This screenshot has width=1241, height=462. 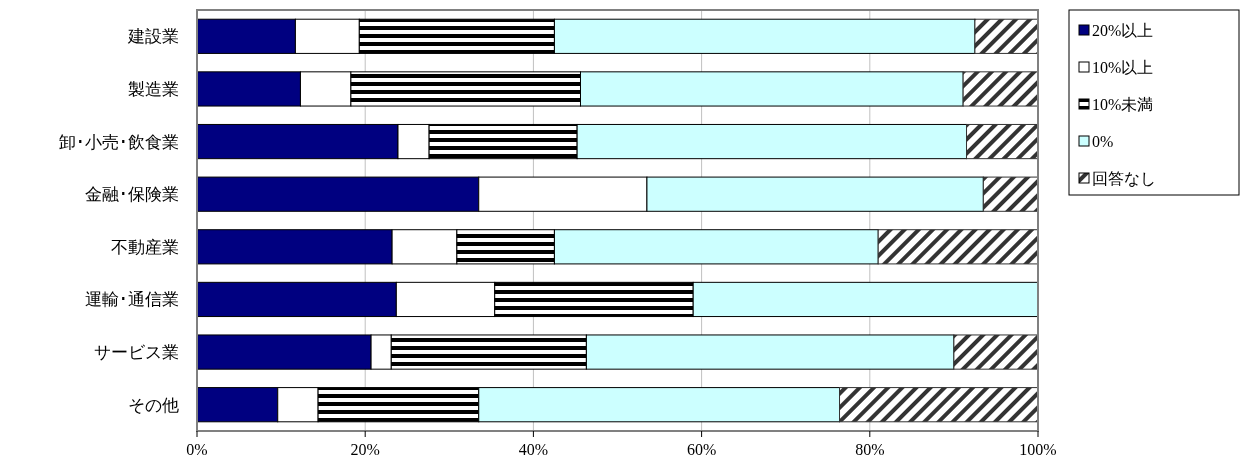 What do you see at coordinates (1123, 104) in the screenshot?
I see `legend-label: 10%未満` at bounding box center [1123, 104].